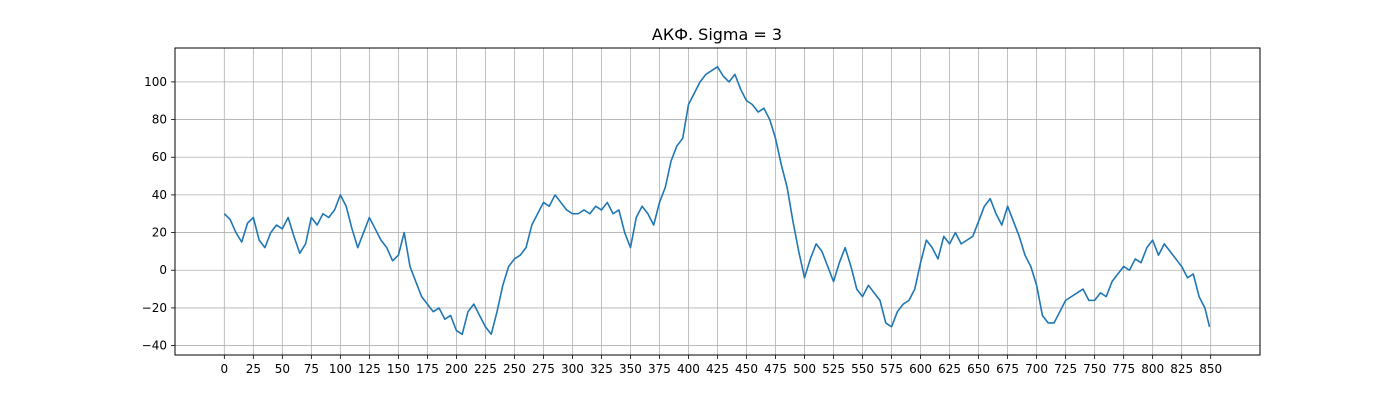 The image size is (1400, 400). I want to click on y-tick-label: −20, so click(154, 308).